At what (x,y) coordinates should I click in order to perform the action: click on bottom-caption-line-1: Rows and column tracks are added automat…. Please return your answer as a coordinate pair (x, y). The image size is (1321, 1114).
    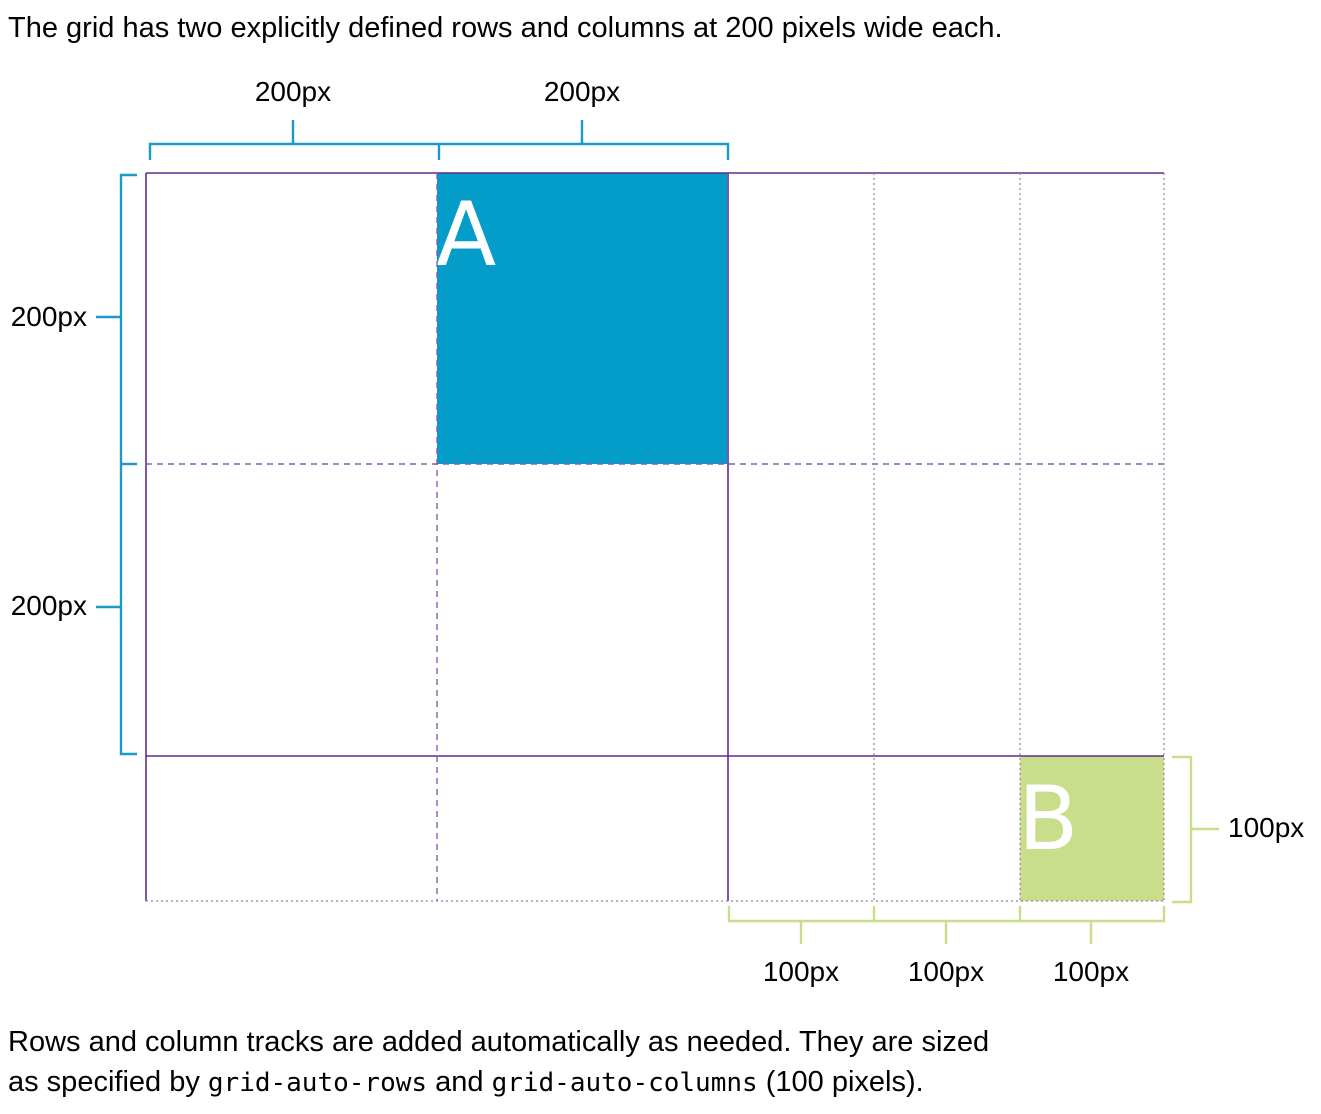
    Looking at the image, I should click on (499, 1042).